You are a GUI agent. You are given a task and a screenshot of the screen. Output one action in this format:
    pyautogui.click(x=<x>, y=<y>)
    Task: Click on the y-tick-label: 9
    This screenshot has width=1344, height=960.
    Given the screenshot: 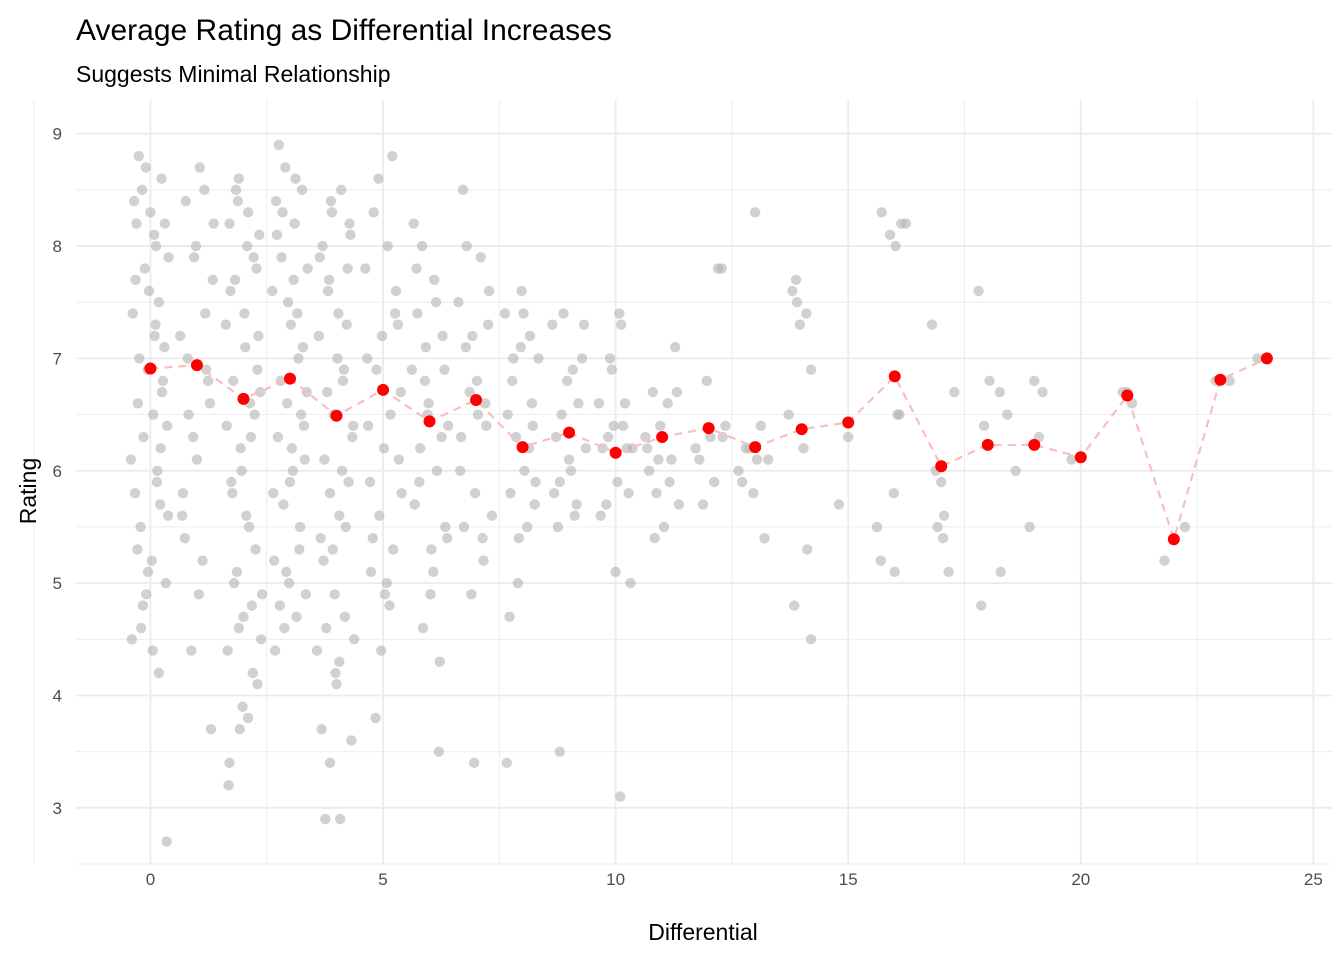 What is the action you would take?
    pyautogui.click(x=57, y=134)
    